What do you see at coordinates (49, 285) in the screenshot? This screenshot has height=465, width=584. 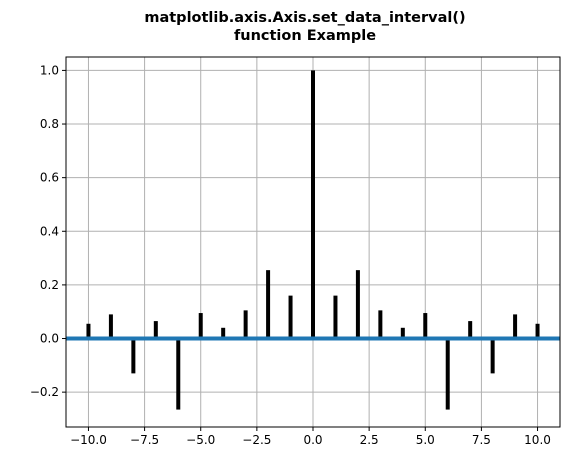 I see `y-tick-label: 0.2` at bounding box center [49, 285].